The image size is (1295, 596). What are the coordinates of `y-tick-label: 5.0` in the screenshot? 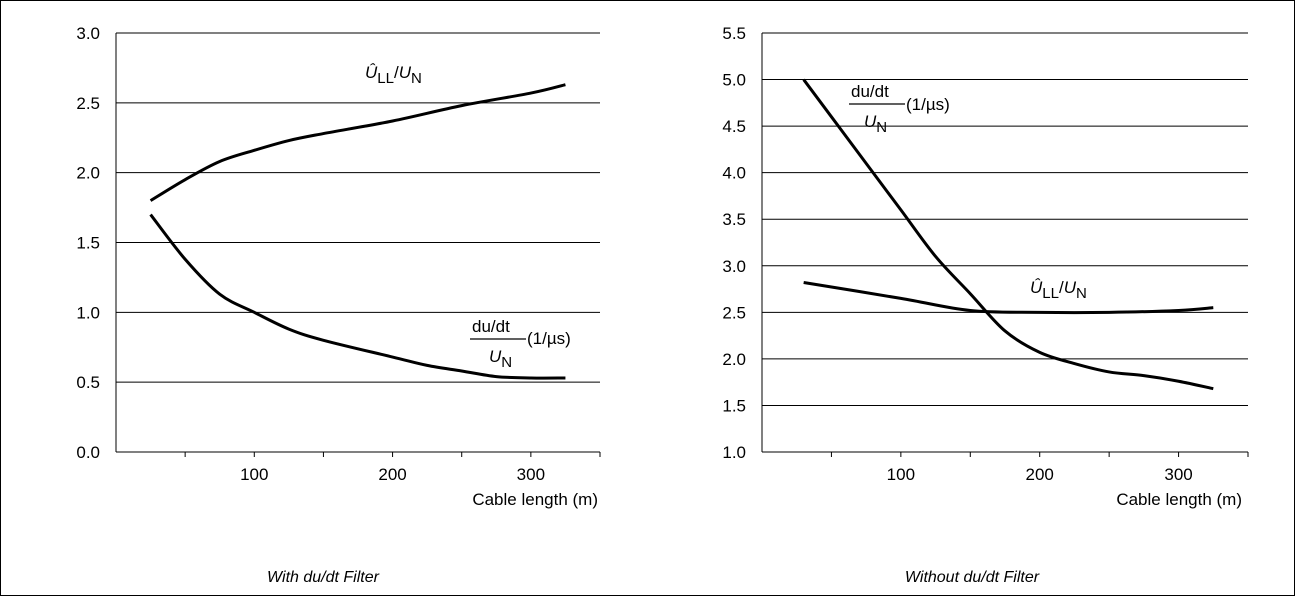 It's located at (734, 80).